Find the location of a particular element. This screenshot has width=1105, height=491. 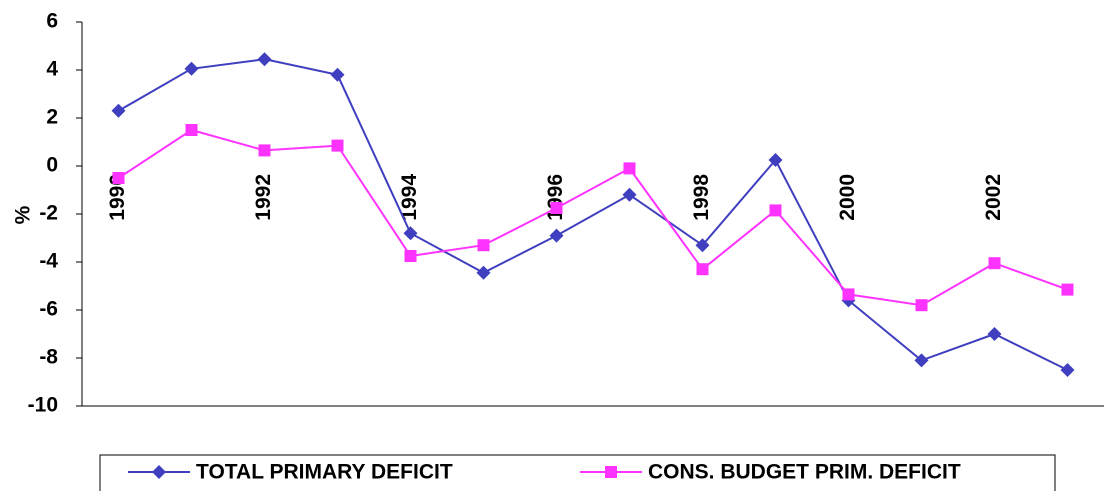

x-tick-label: 1992 is located at coordinates (263, 197).